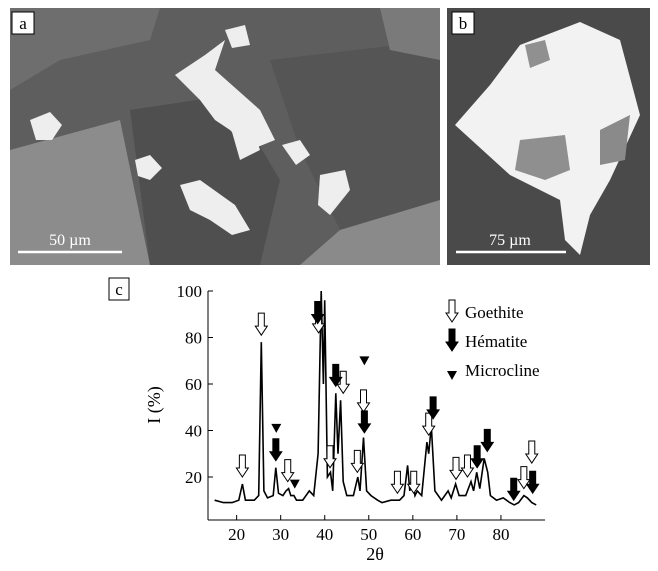  I want to click on legend-label: Hématite, so click(496, 341).